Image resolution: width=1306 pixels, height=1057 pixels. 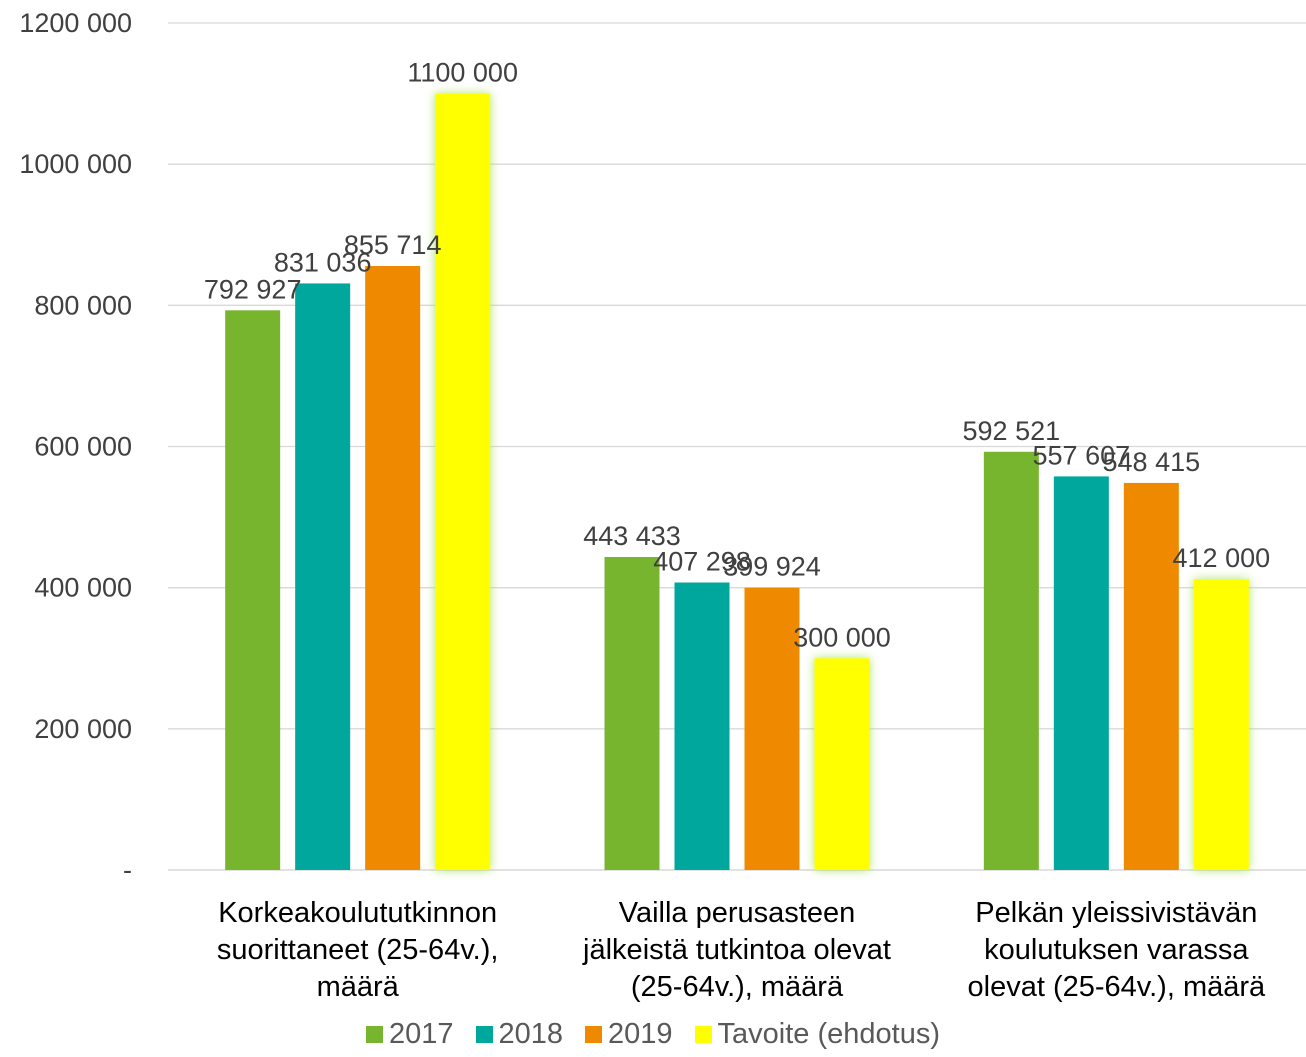 What do you see at coordinates (83, 588) in the screenshot?
I see `y-tick-label: 400 000` at bounding box center [83, 588].